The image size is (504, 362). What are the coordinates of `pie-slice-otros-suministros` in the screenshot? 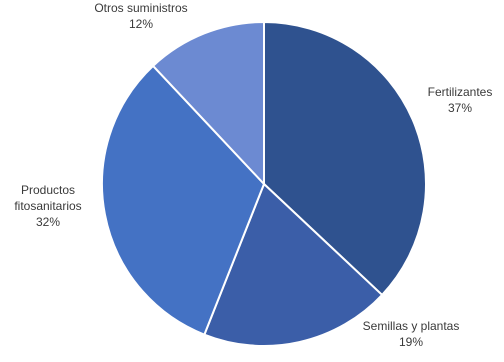 It's located at (208, 103).